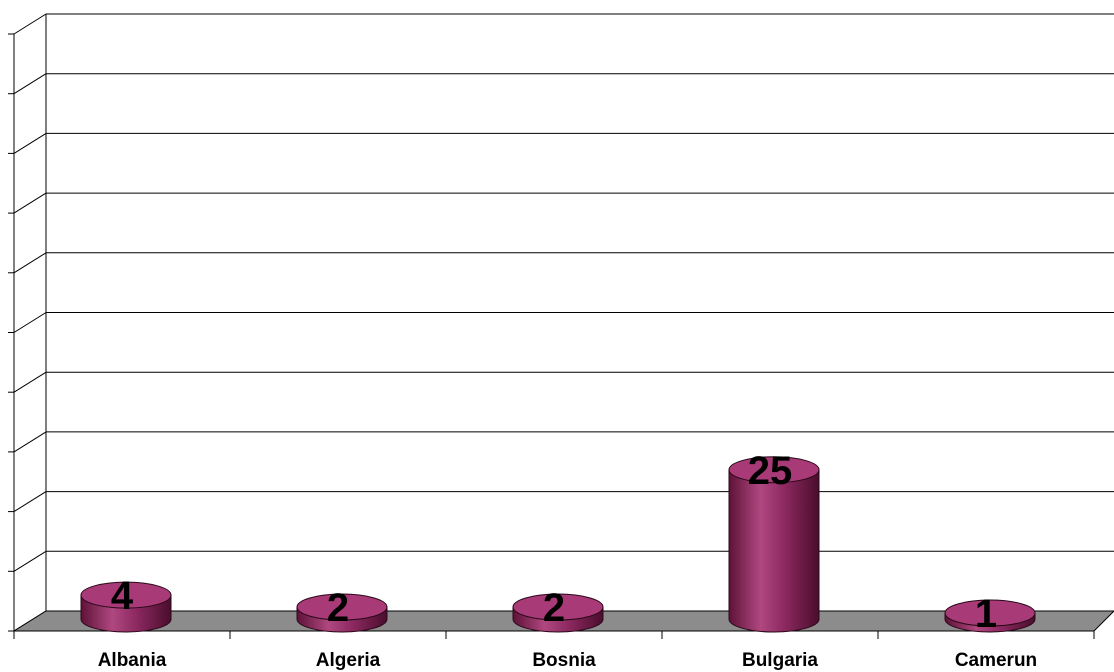 The height and width of the screenshot is (672, 1114). What do you see at coordinates (780, 660) in the screenshot?
I see `category-label: Bulgaria` at bounding box center [780, 660].